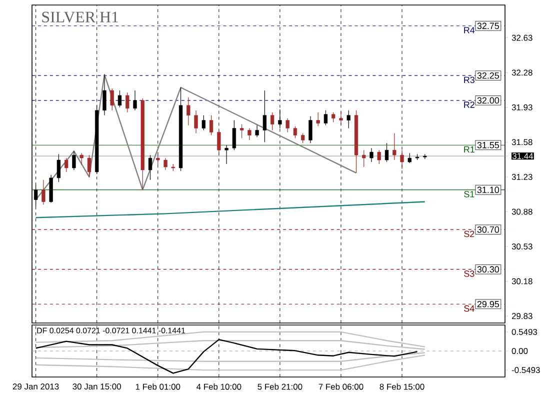 The image size is (550, 400). What do you see at coordinates (469, 194) in the screenshot?
I see `ref-line-label: S1` at bounding box center [469, 194].